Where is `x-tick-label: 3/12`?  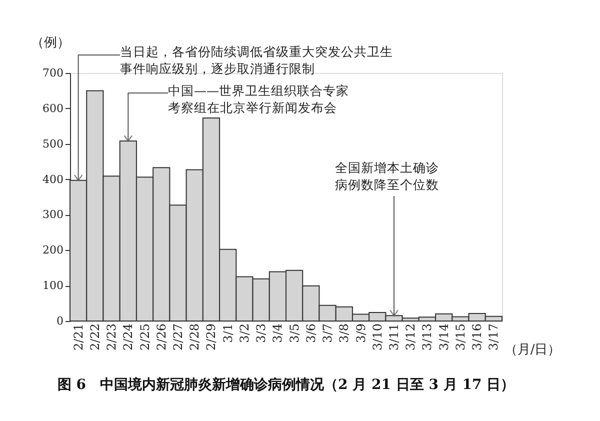
x-tick-label: 3/12 is located at coordinates (411, 337).